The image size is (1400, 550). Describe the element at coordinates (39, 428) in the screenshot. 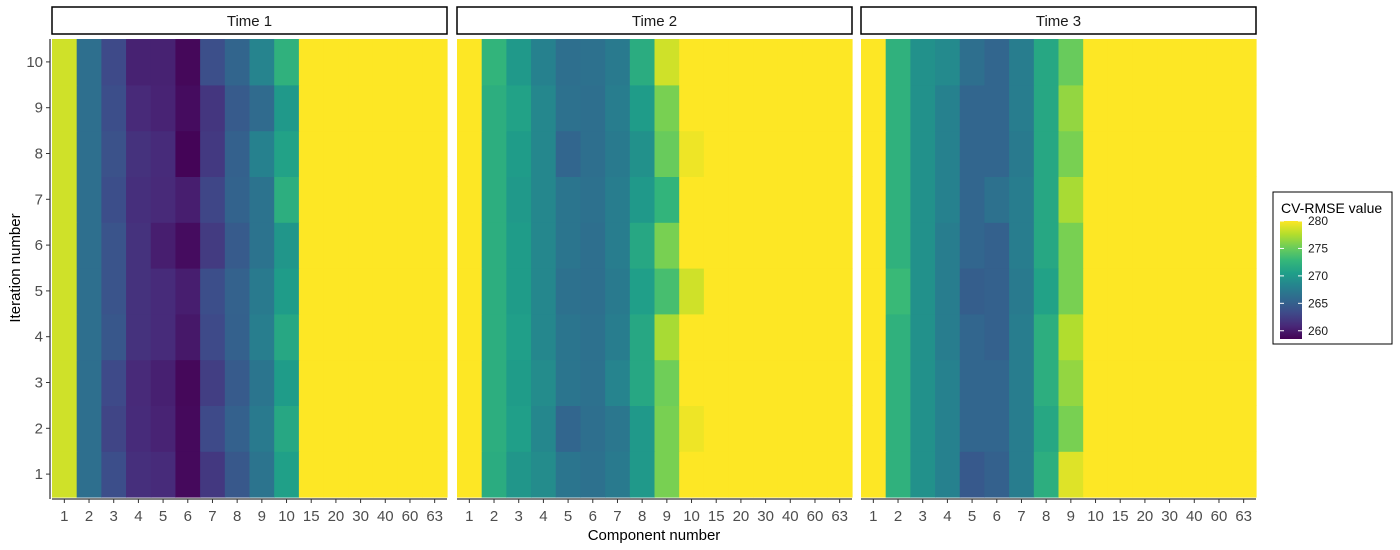

I see `y-tick-label: 2` at that location.